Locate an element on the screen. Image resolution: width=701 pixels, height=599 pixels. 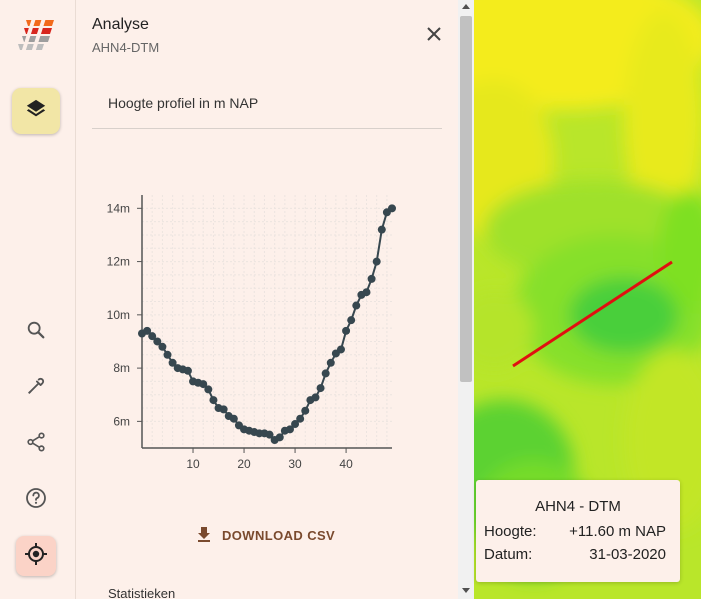
share-button is located at coordinates (36, 444).